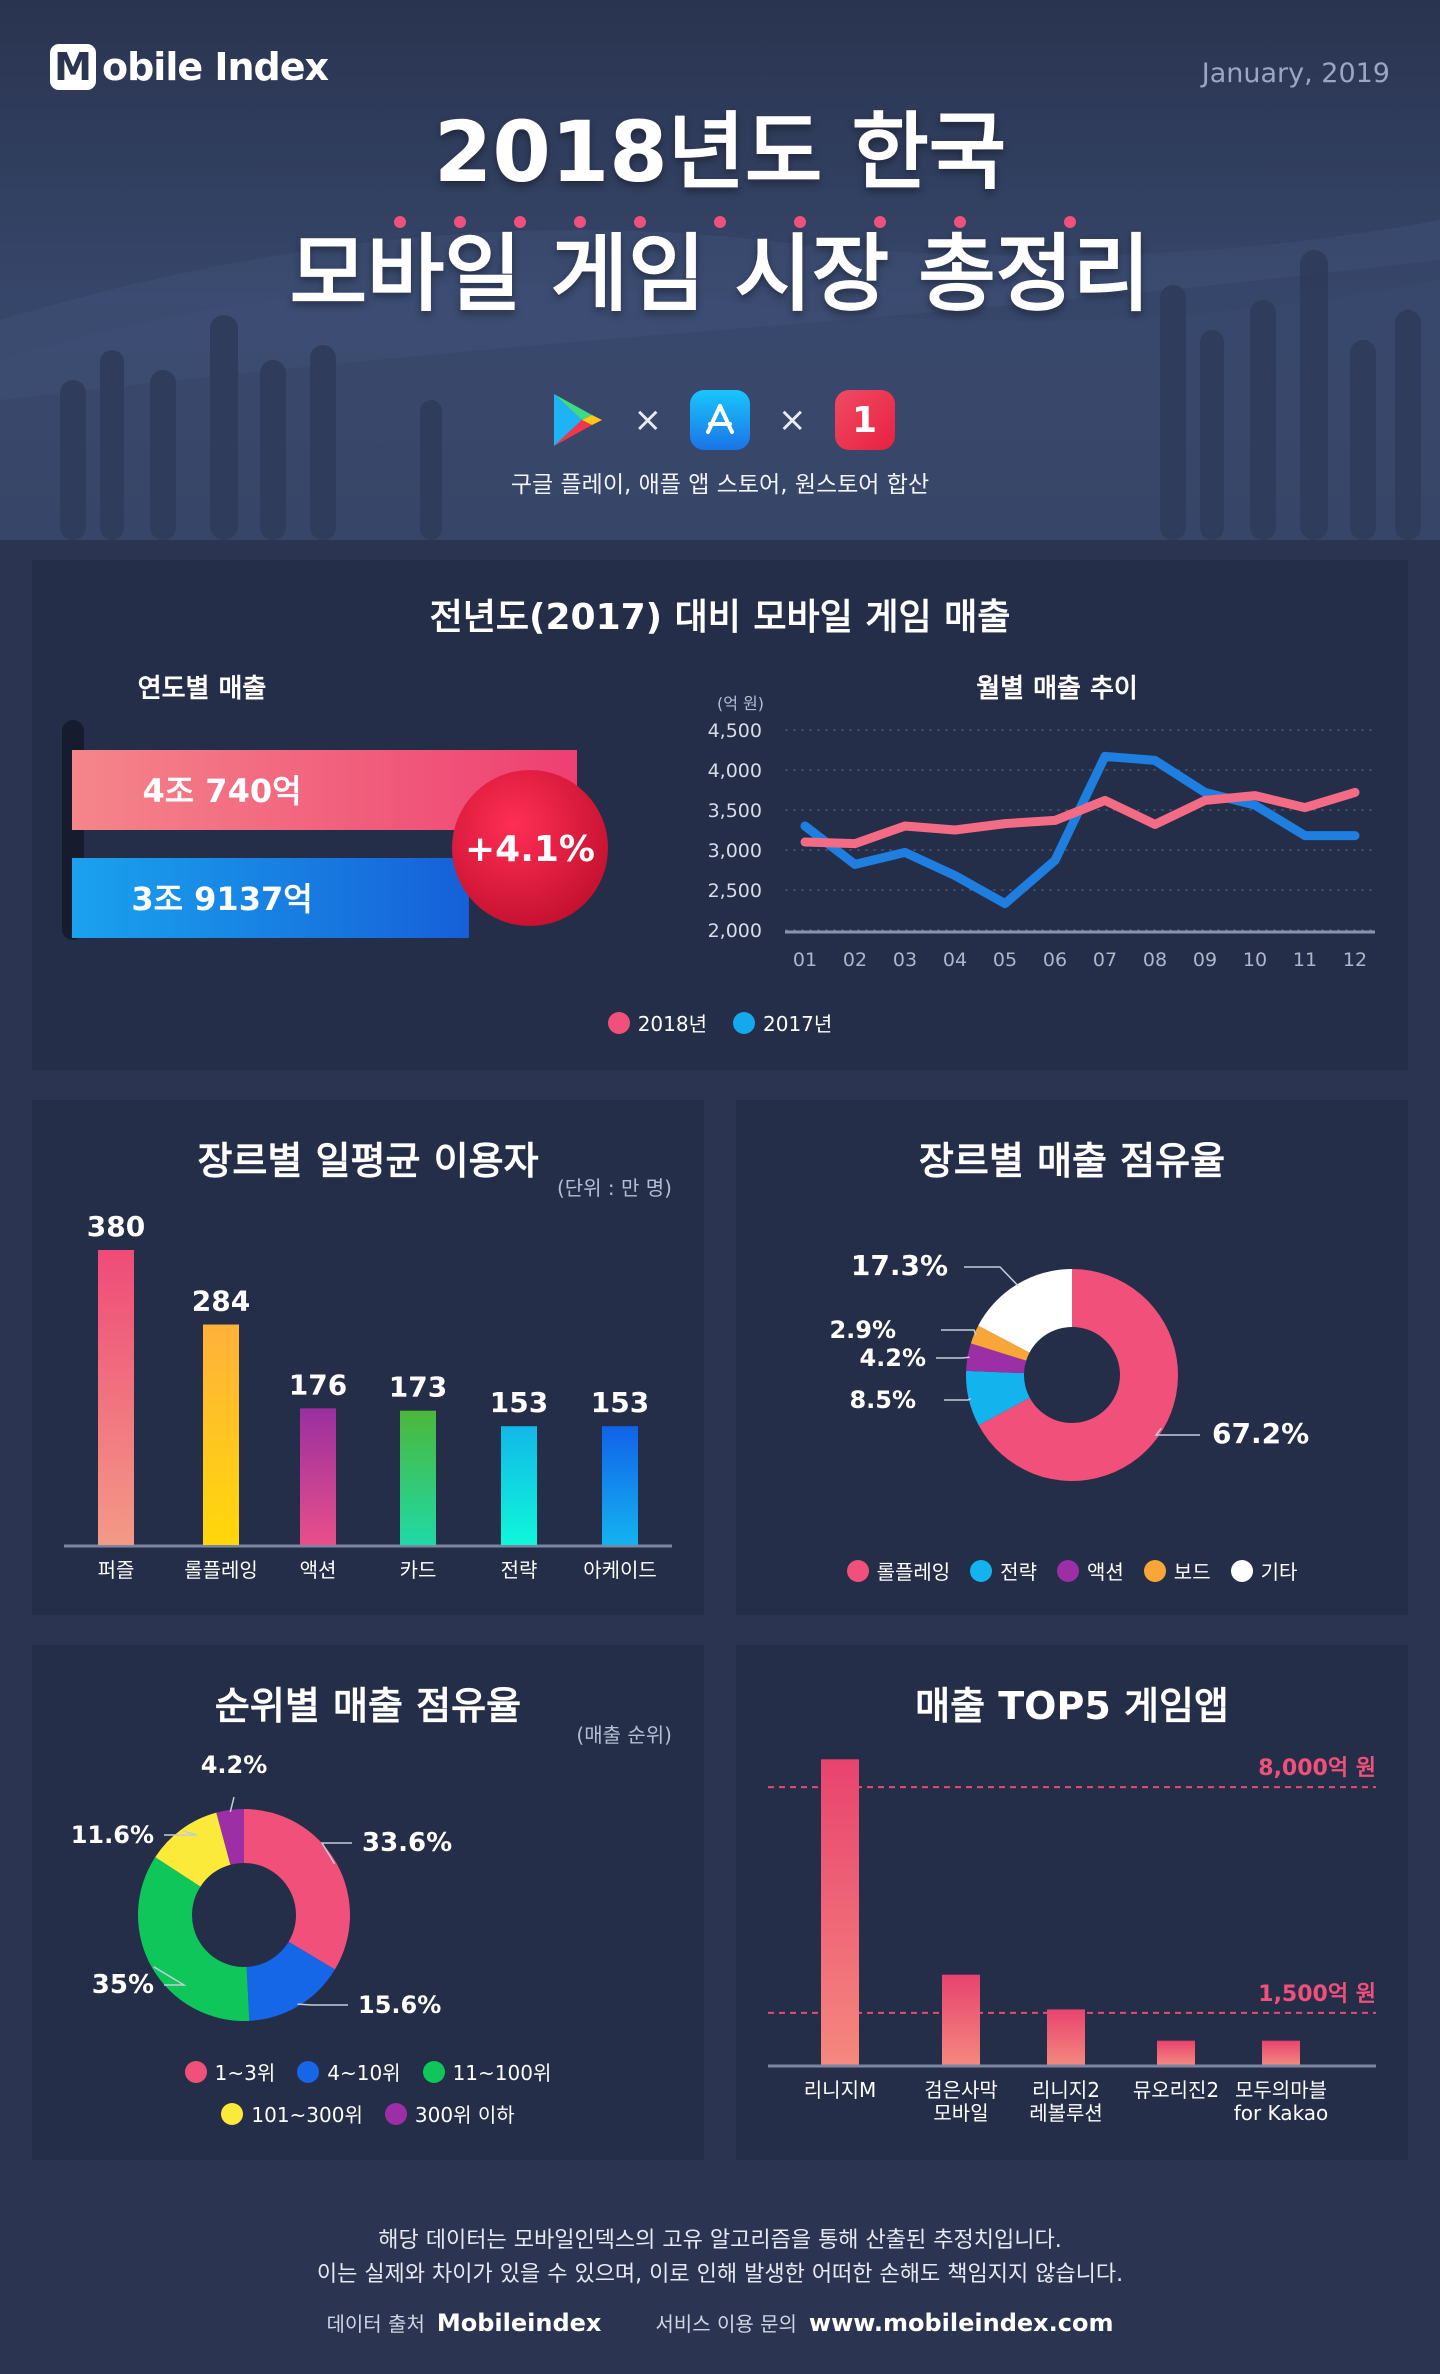 The image size is (1440, 2374). I want to click on genre-value-label: 380, so click(116, 1226).